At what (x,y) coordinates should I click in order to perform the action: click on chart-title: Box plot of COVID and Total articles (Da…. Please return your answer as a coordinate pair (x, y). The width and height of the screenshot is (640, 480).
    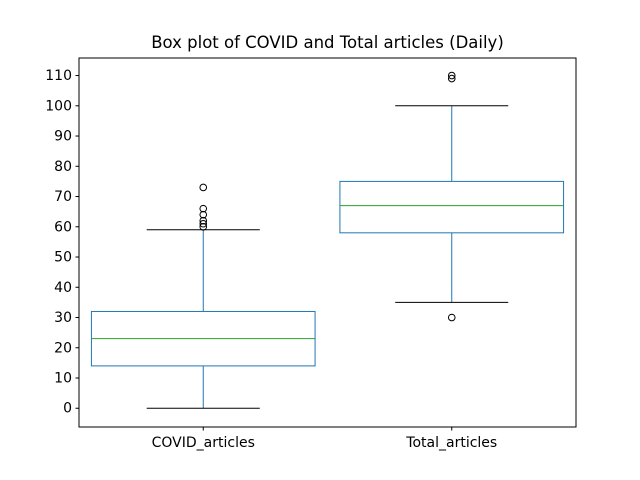
    Looking at the image, I should click on (327, 42).